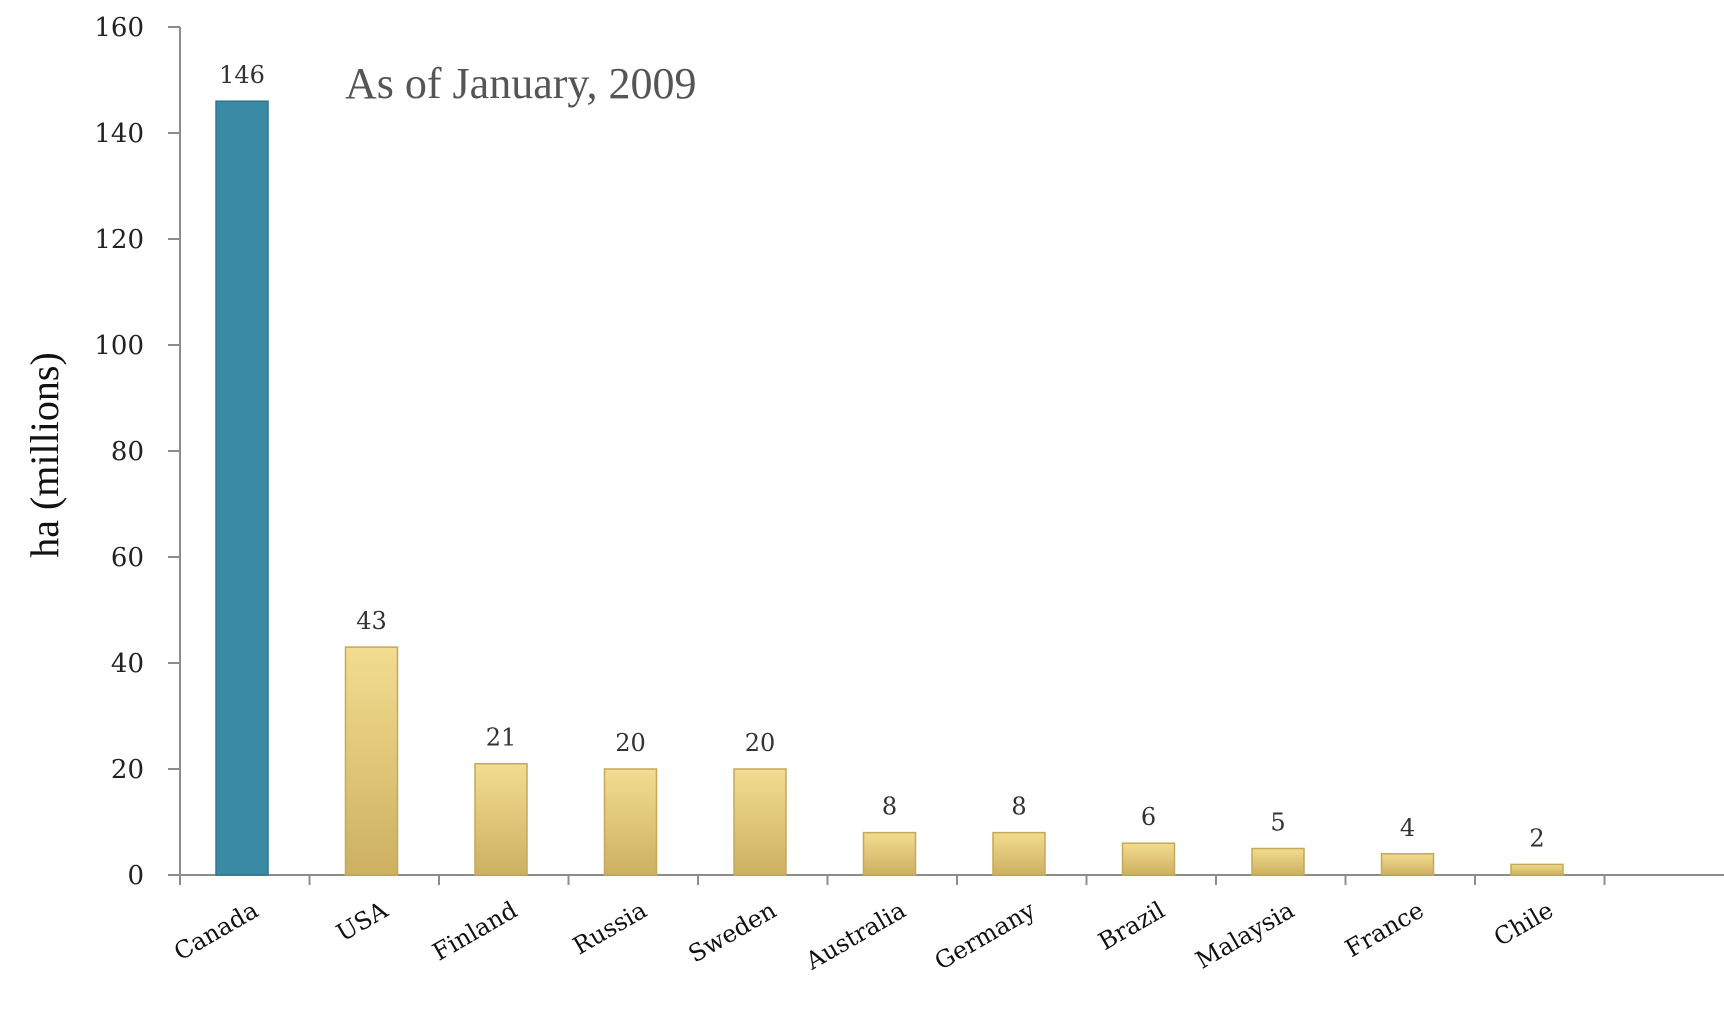  I want to click on y-axis-title: ha (millions), so click(44, 455).